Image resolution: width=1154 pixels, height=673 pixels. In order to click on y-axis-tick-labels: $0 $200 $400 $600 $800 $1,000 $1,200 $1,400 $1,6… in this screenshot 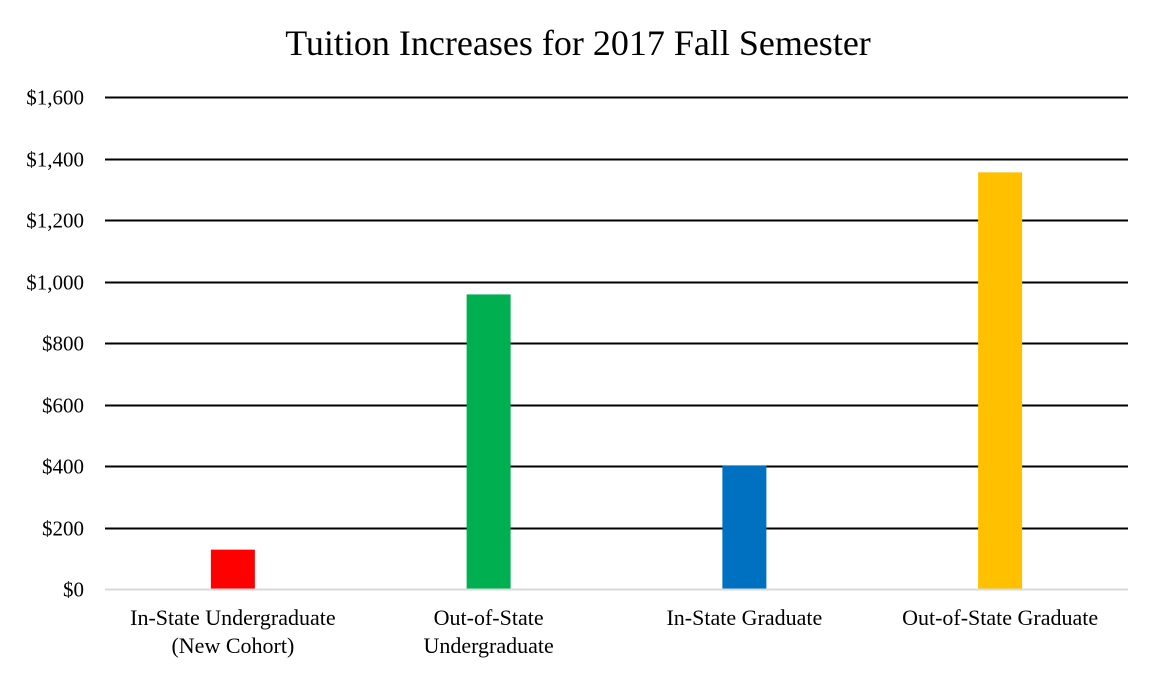, I will do `click(55, 344)`.